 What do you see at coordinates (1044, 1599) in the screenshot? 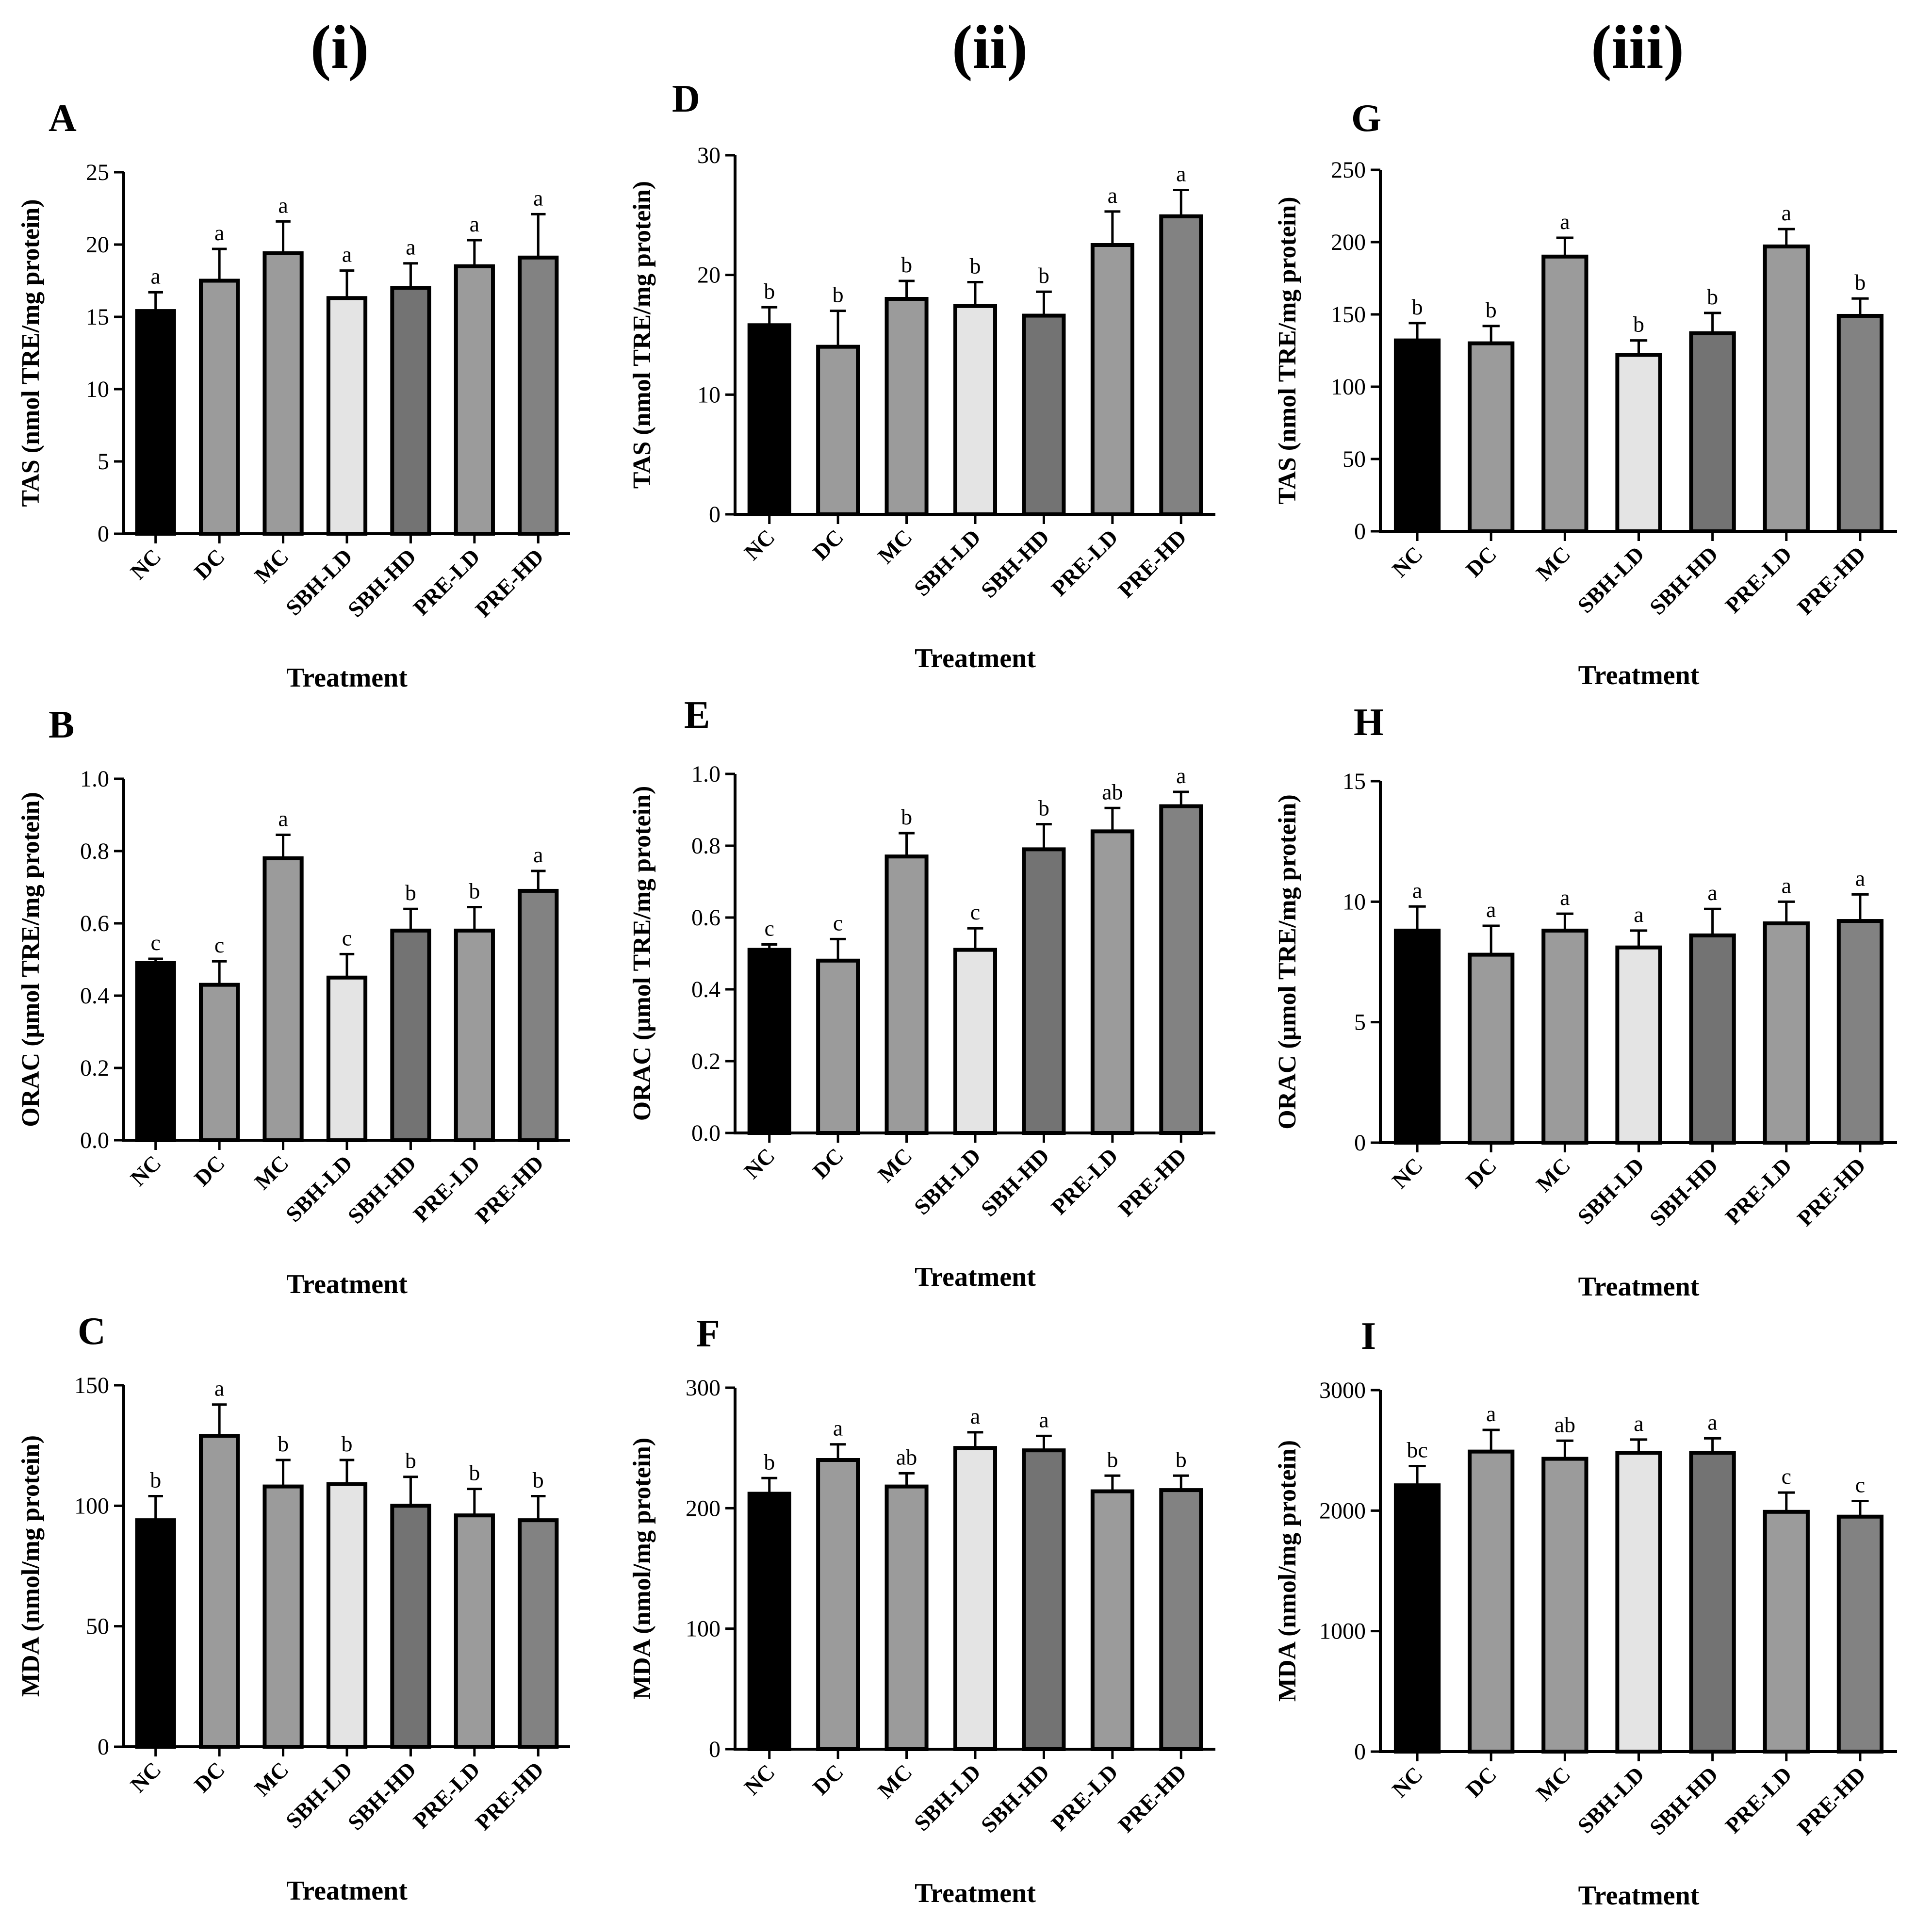
I see `bar-sbh-hd` at bounding box center [1044, 1599].